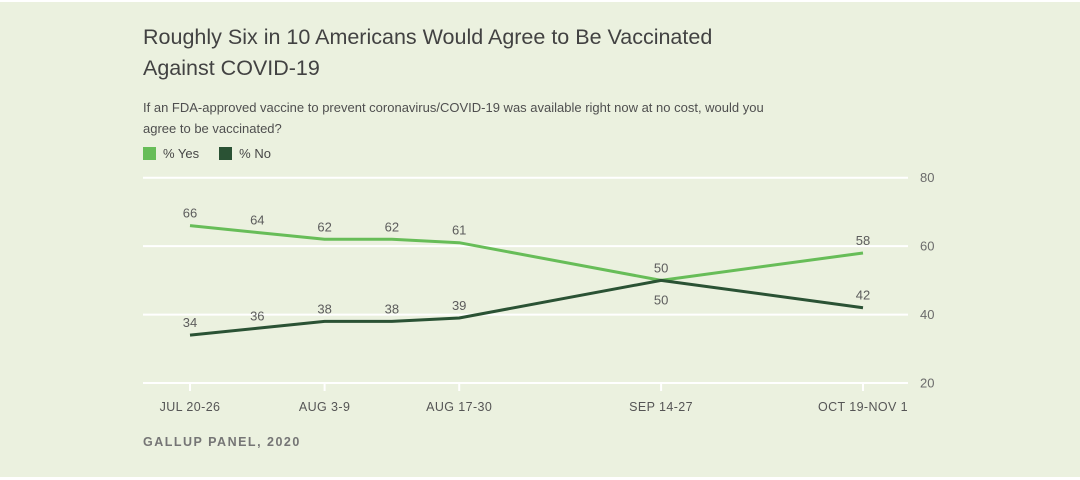 The image size is (1080, 480). What do you see at coordinates (526, 253) in the screenshot?
I see `yes-line` at bounding box center [526, 253].